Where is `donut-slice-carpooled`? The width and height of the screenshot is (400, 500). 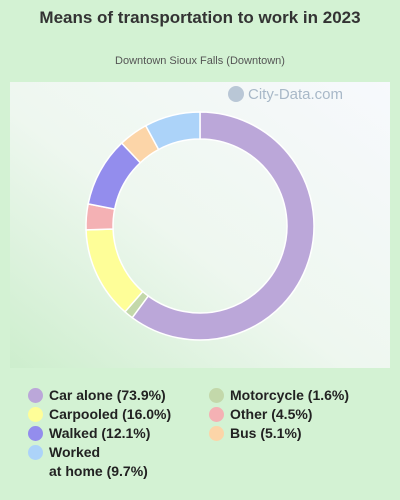 donut-slice-carpooled is located at coordinates (114, 270).